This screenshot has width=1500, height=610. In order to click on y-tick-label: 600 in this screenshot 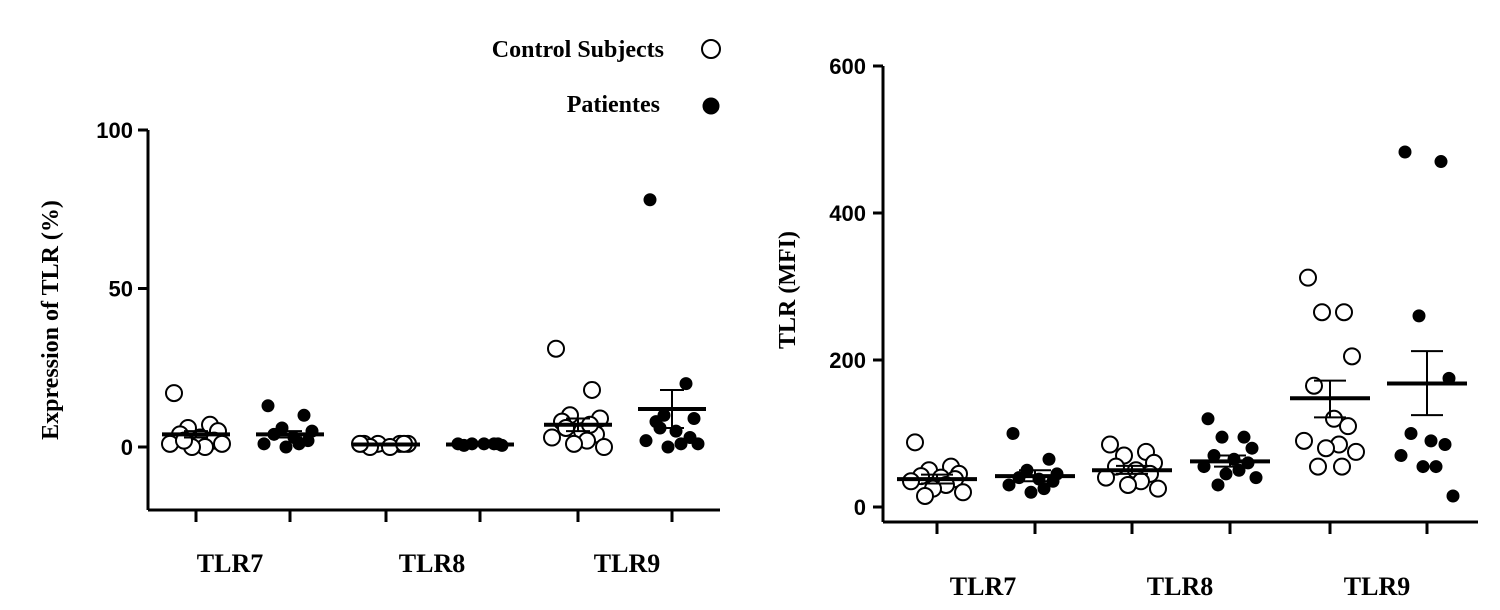, I will do `click(847, 66)`.